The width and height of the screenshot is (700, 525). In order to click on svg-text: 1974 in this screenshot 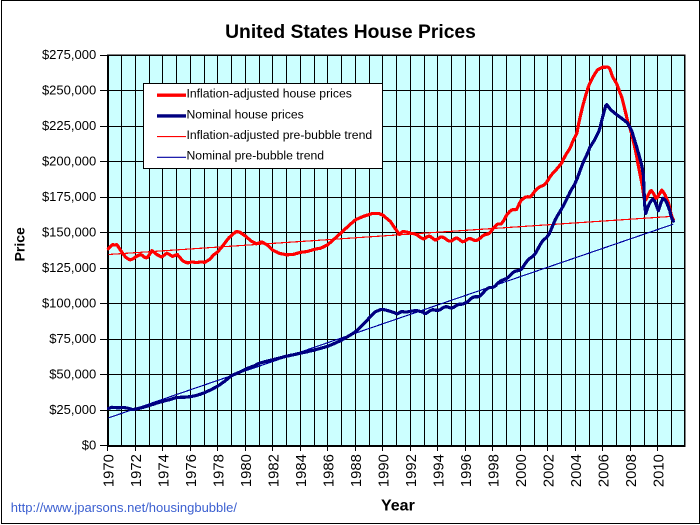, I will do `click(164, 470)`.